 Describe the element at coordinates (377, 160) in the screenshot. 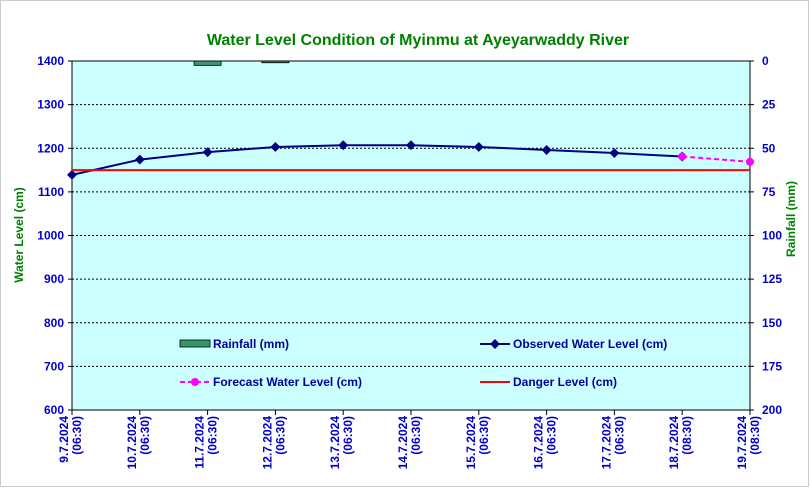

I see `observed-line` at that location.